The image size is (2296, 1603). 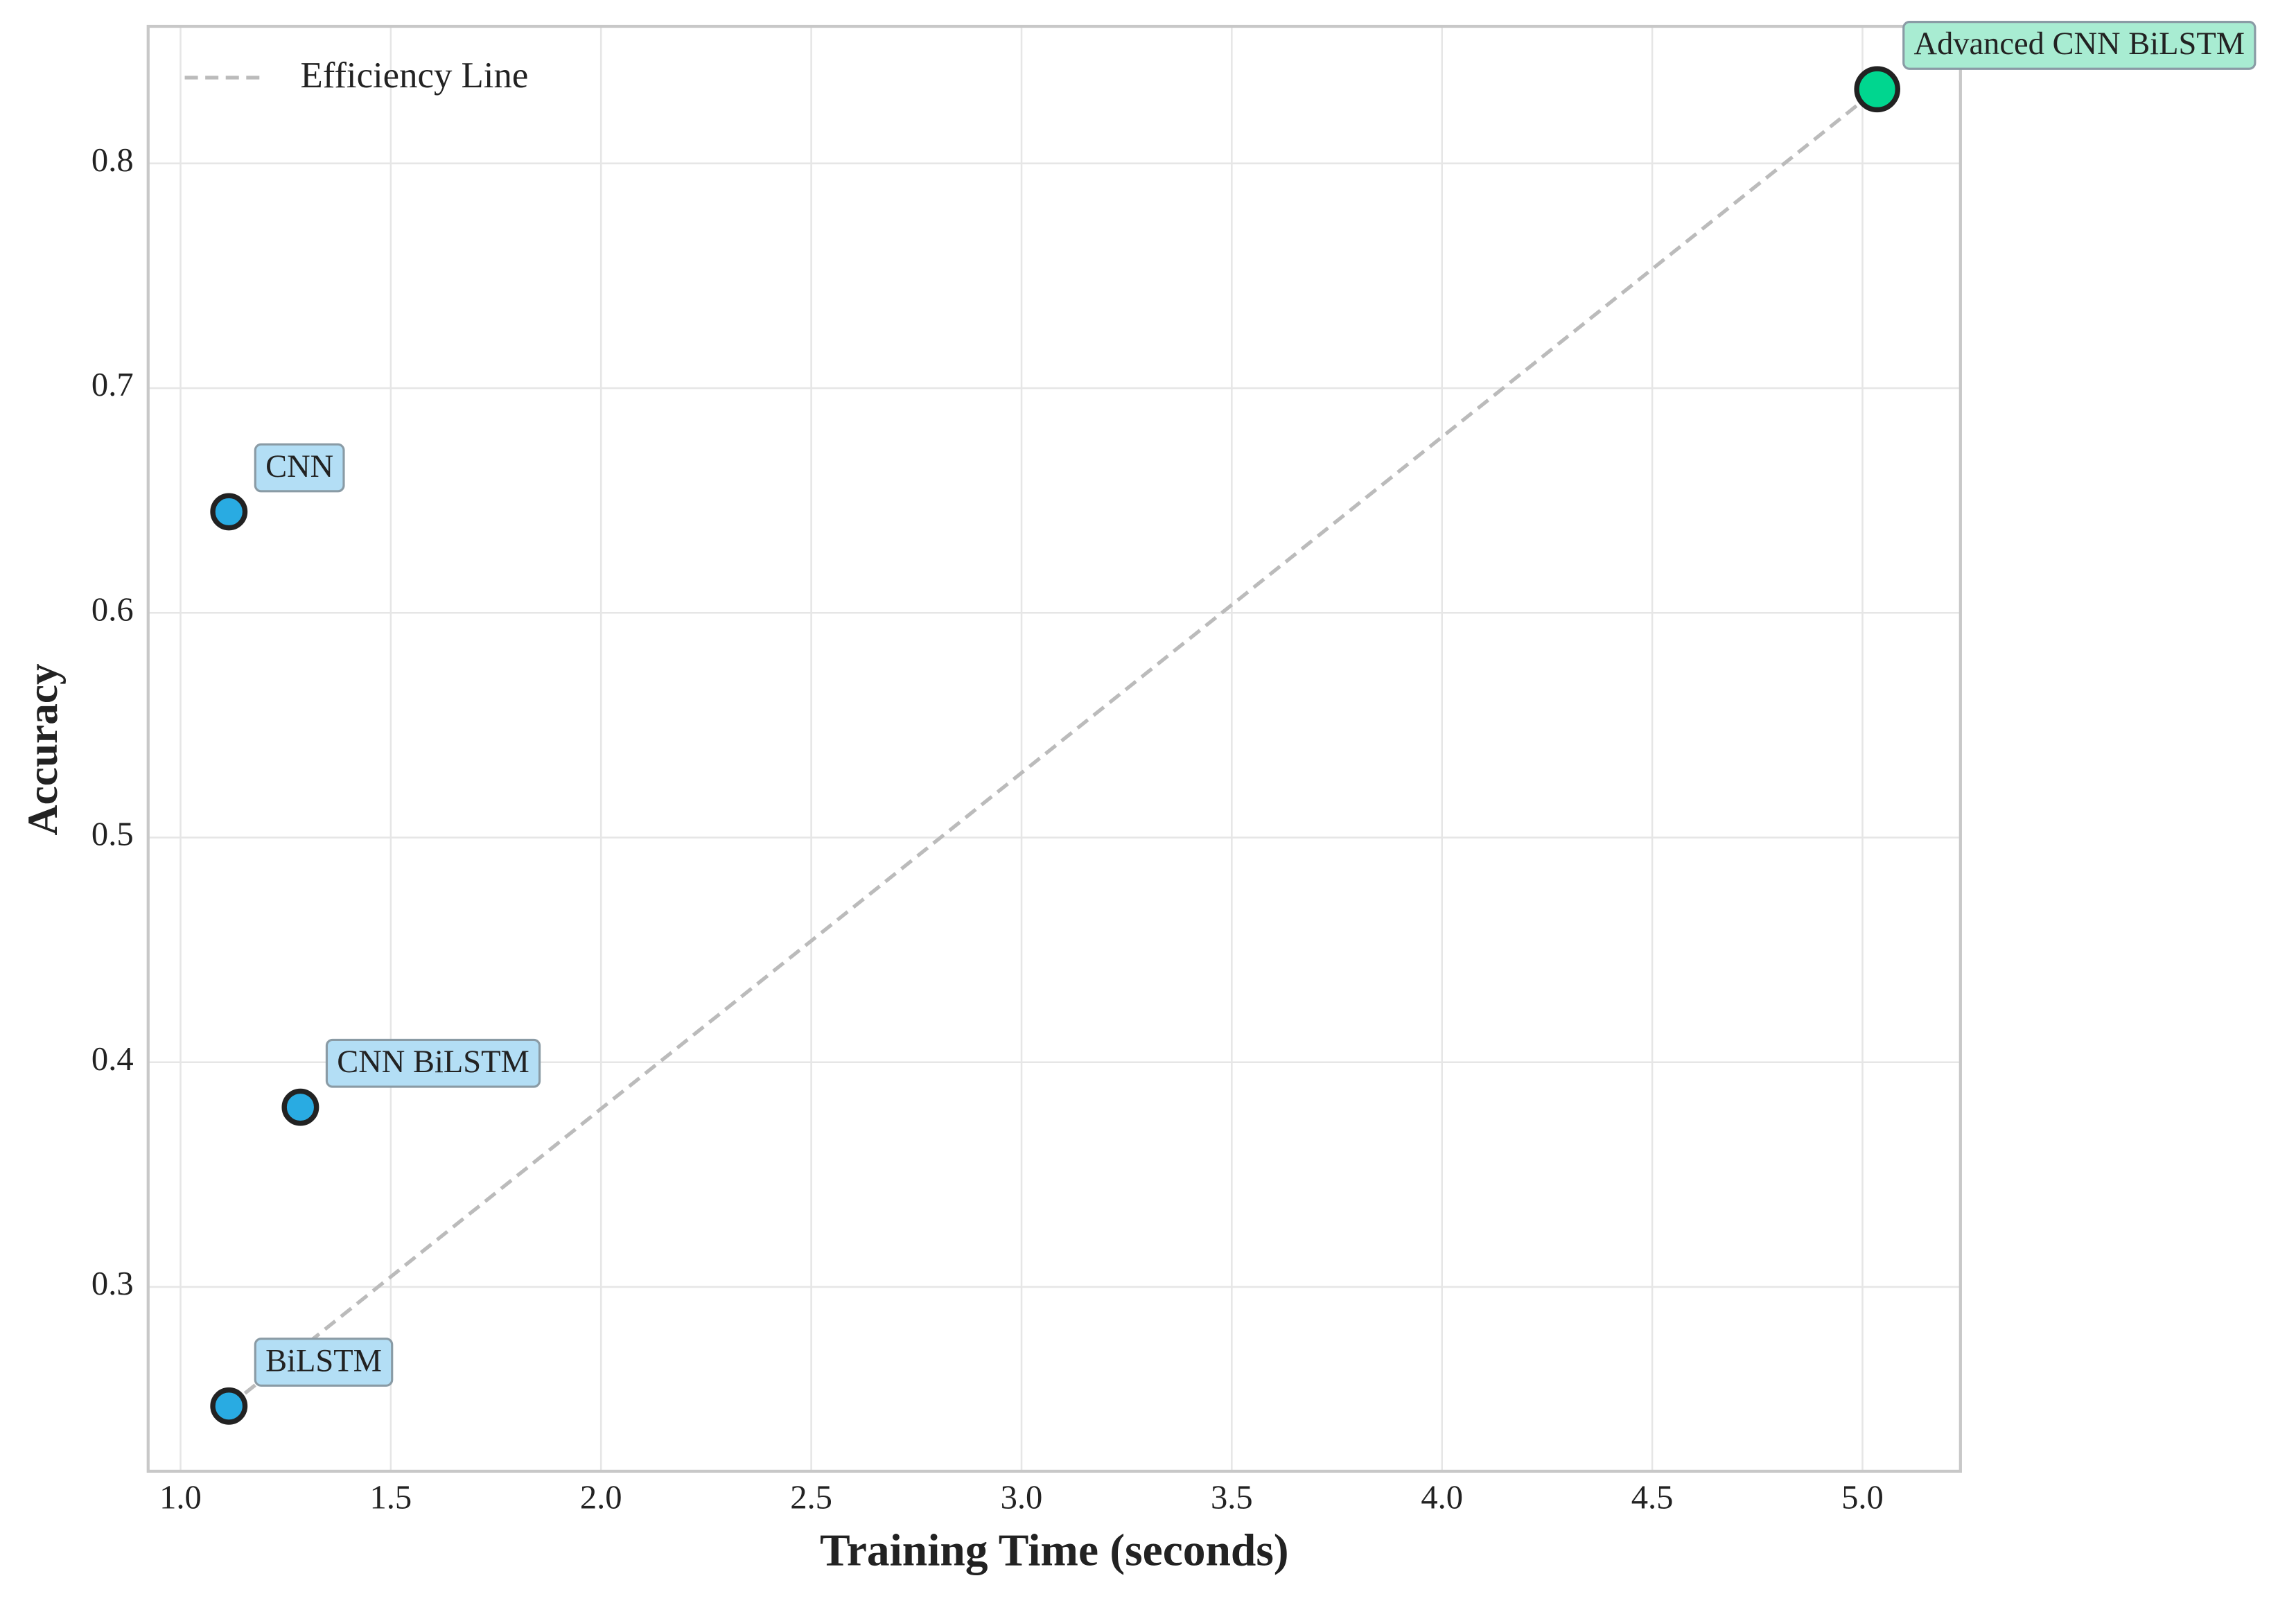 I want to click on x-tick-label: 4.5, so click(x=1652, y=1497).